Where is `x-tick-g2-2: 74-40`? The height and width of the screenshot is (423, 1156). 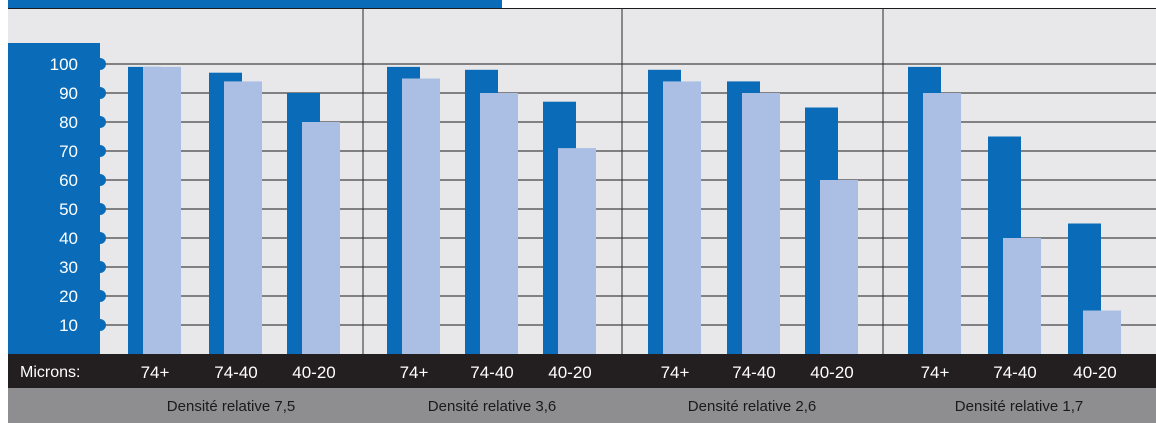
x-tick-g2-2: 74-40 is located at coordinates (491, 372).